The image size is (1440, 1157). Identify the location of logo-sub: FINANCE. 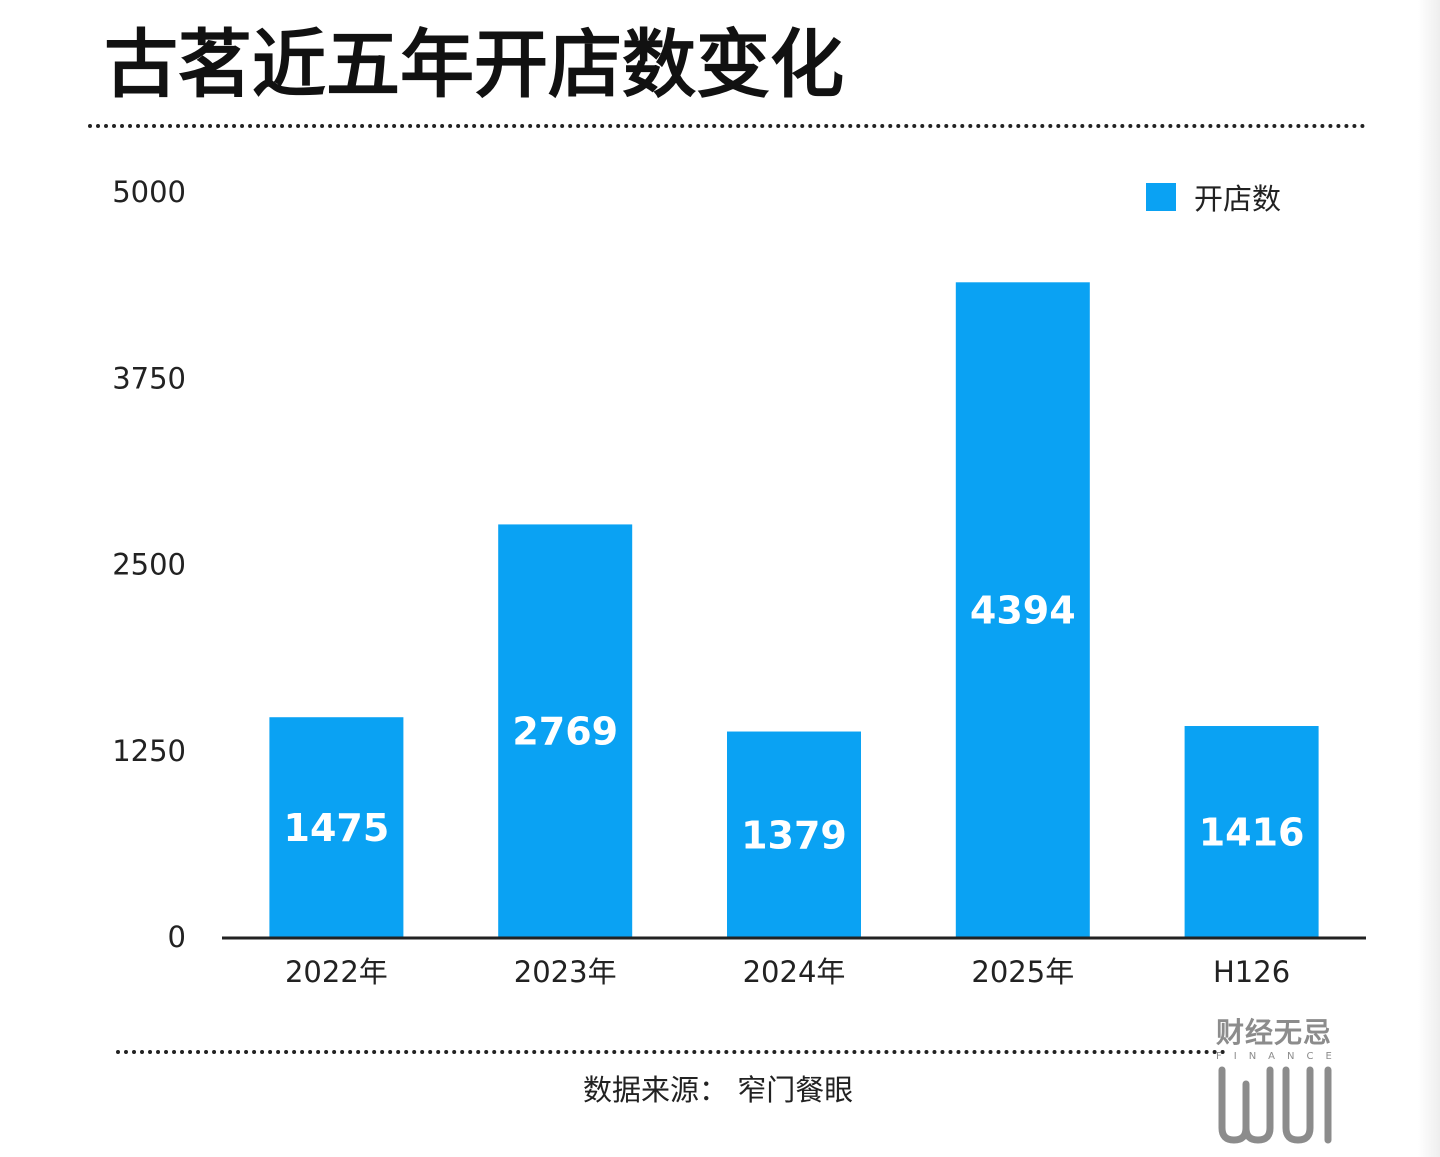
(1280, 1056).